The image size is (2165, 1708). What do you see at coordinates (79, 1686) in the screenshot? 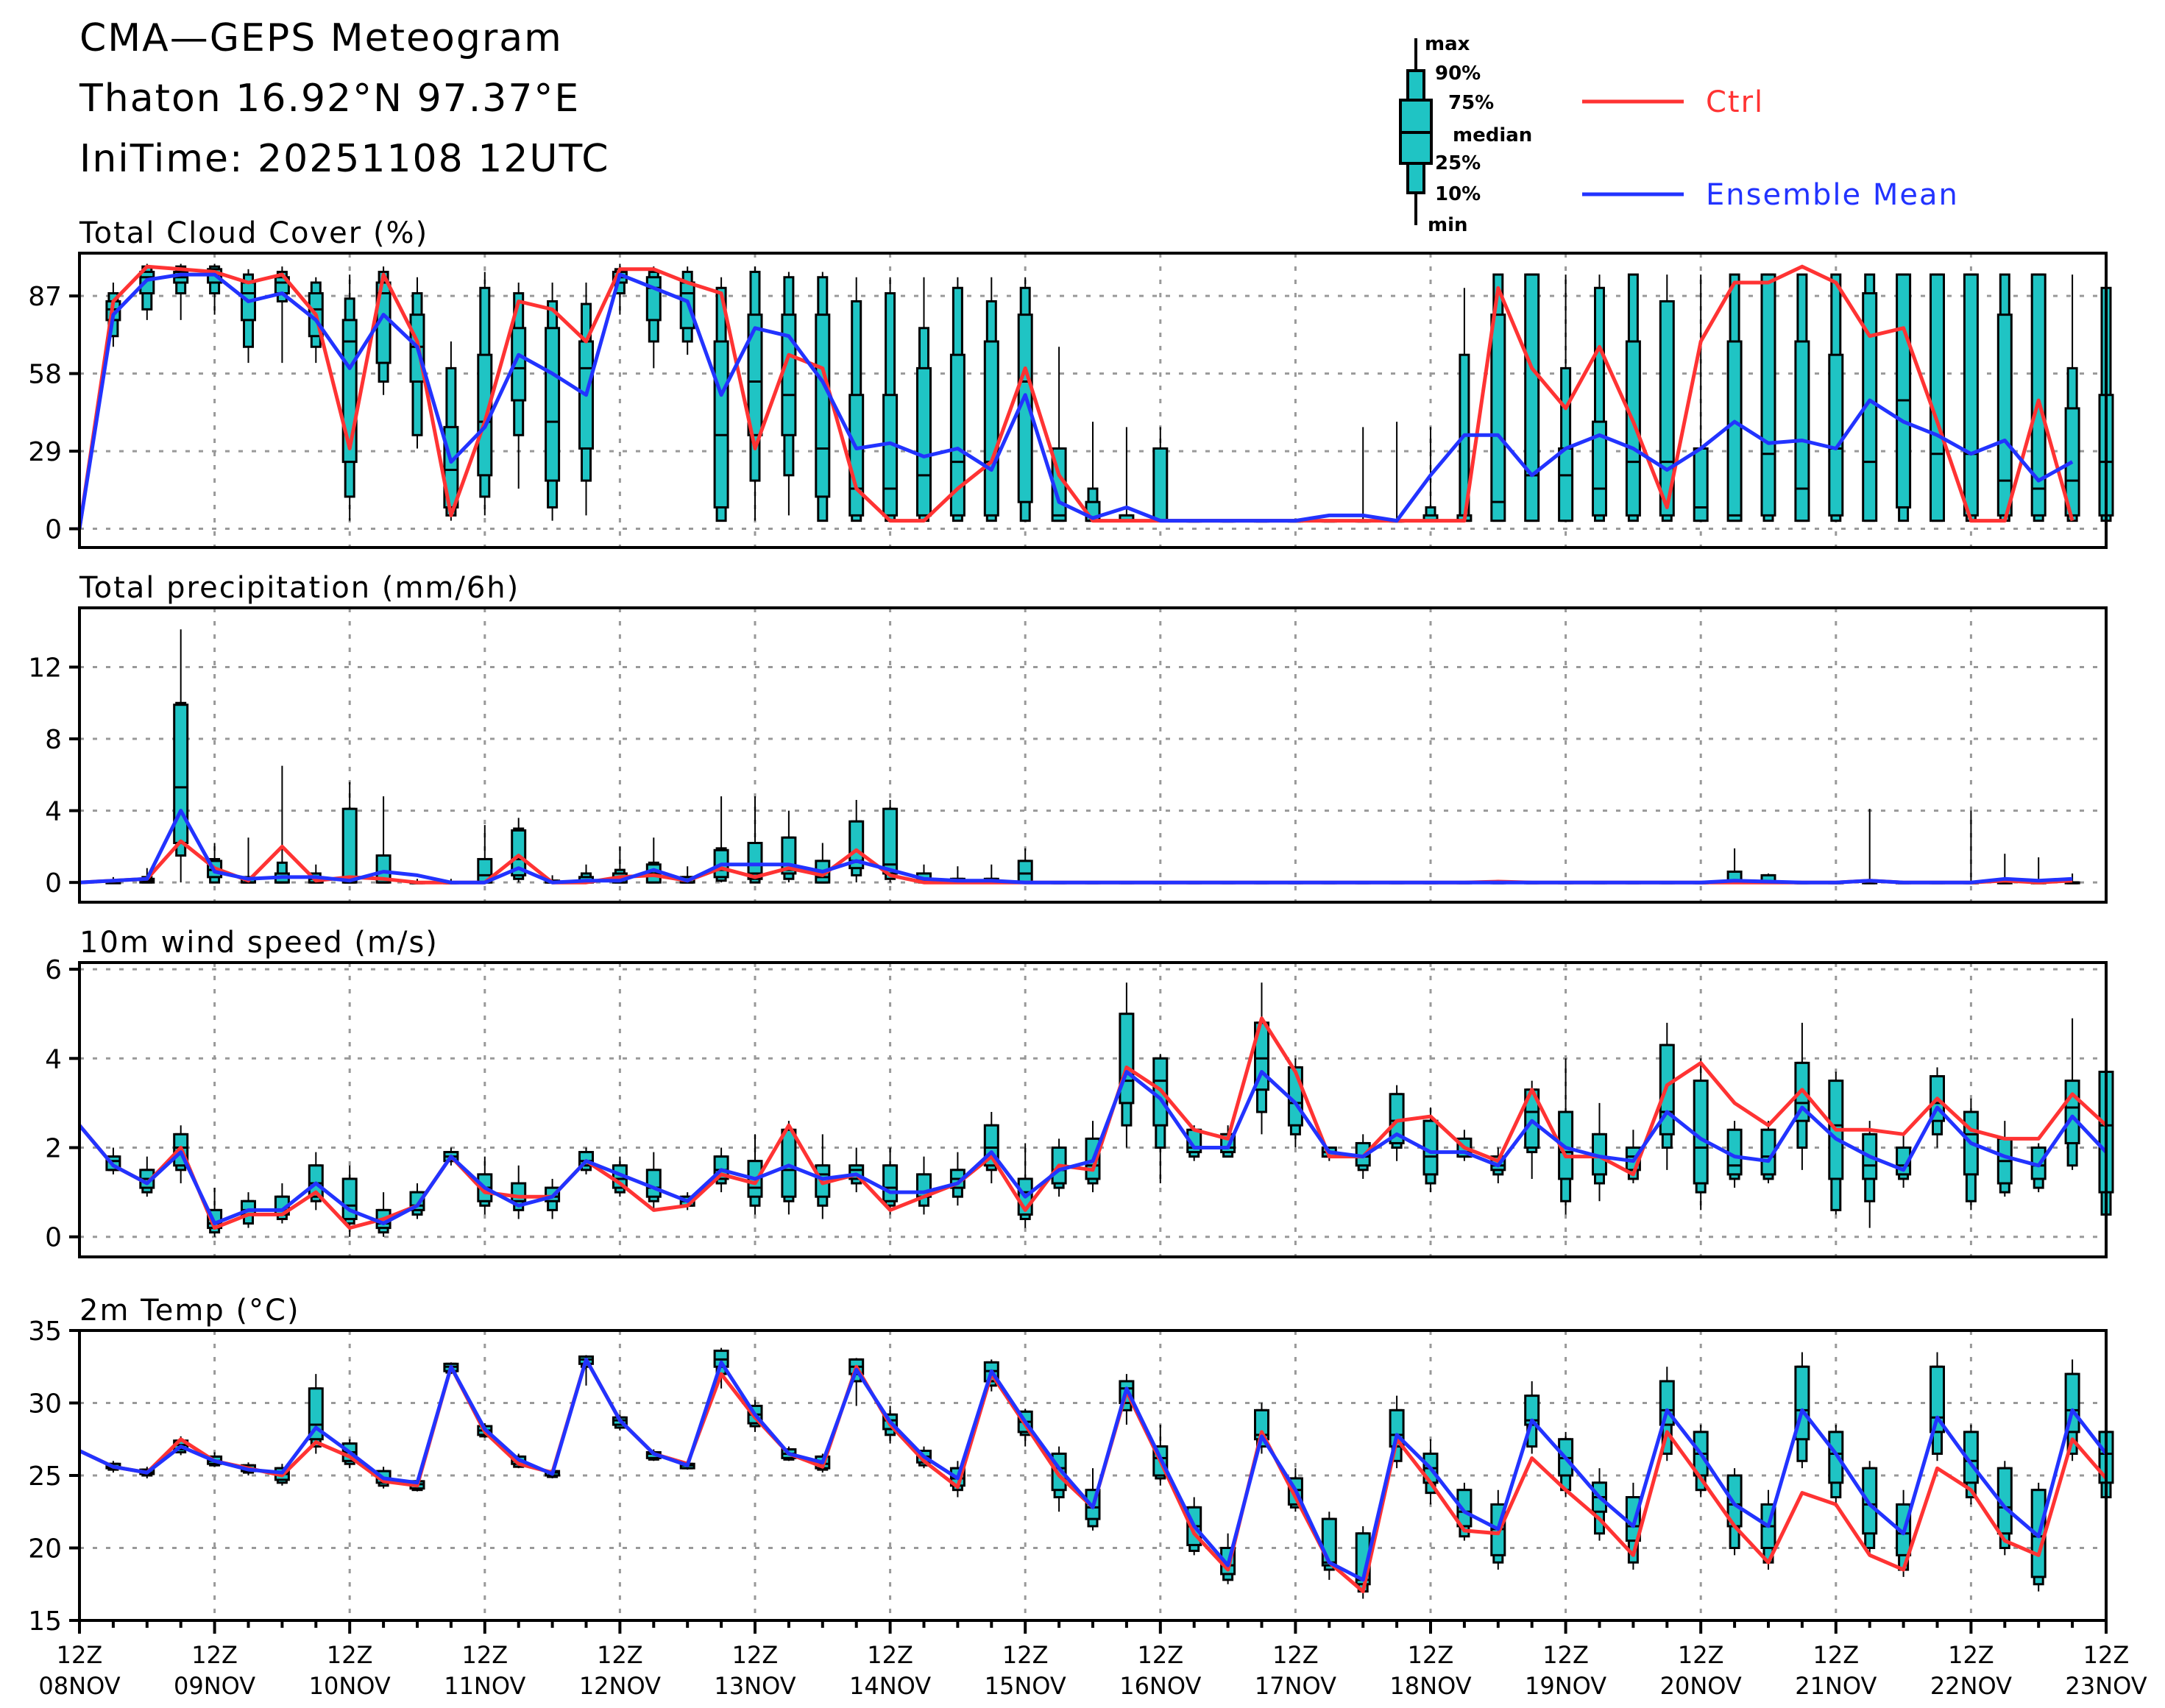
I see `x-tick-label-date: 08NOV` at bounding box center [79, 1686].